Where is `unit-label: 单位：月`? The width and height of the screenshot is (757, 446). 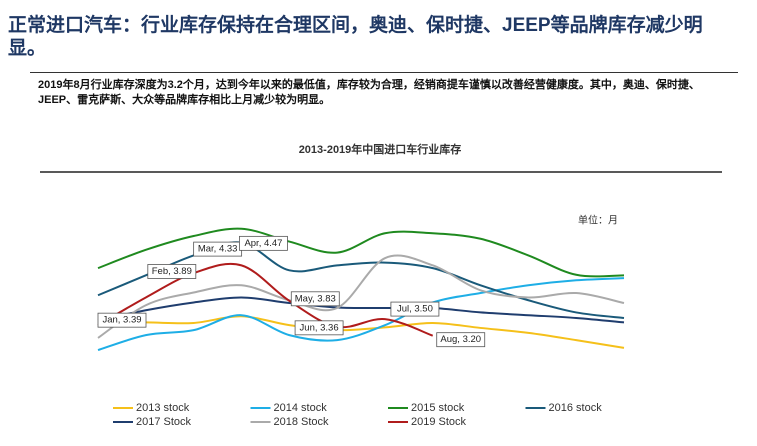
unit-label: 单位：月 is located at coordinates (598, 220).